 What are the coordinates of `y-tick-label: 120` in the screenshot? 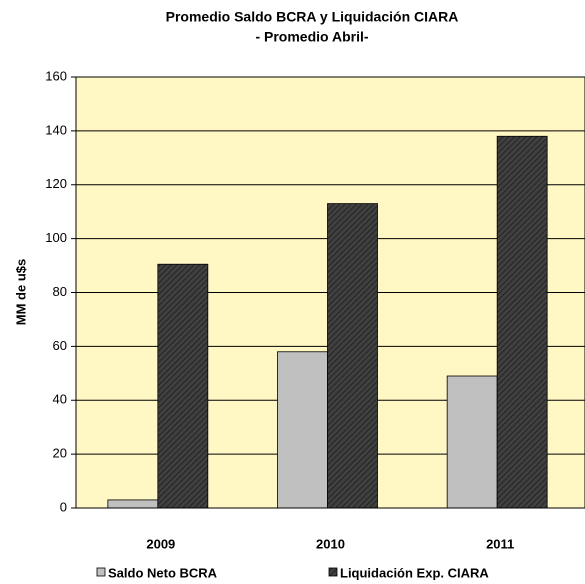 It's located at (56, 183).